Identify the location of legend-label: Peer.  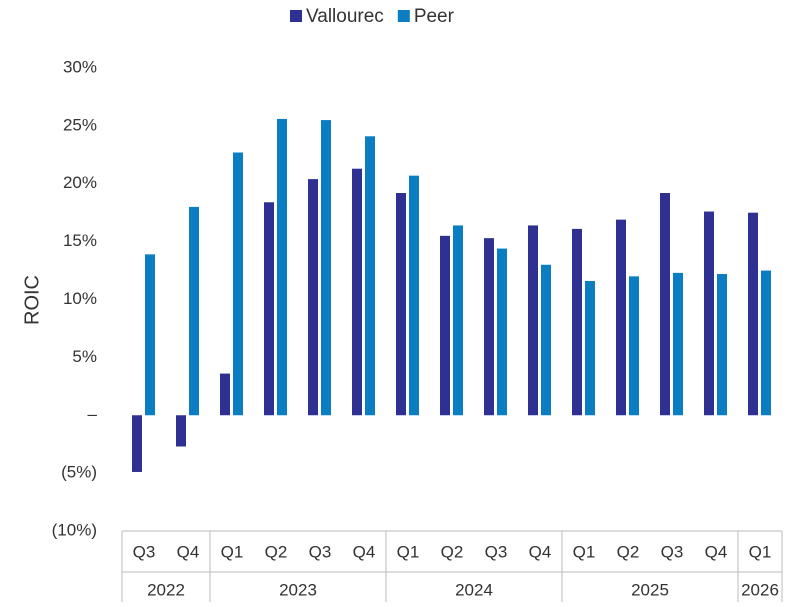
(434, 16).